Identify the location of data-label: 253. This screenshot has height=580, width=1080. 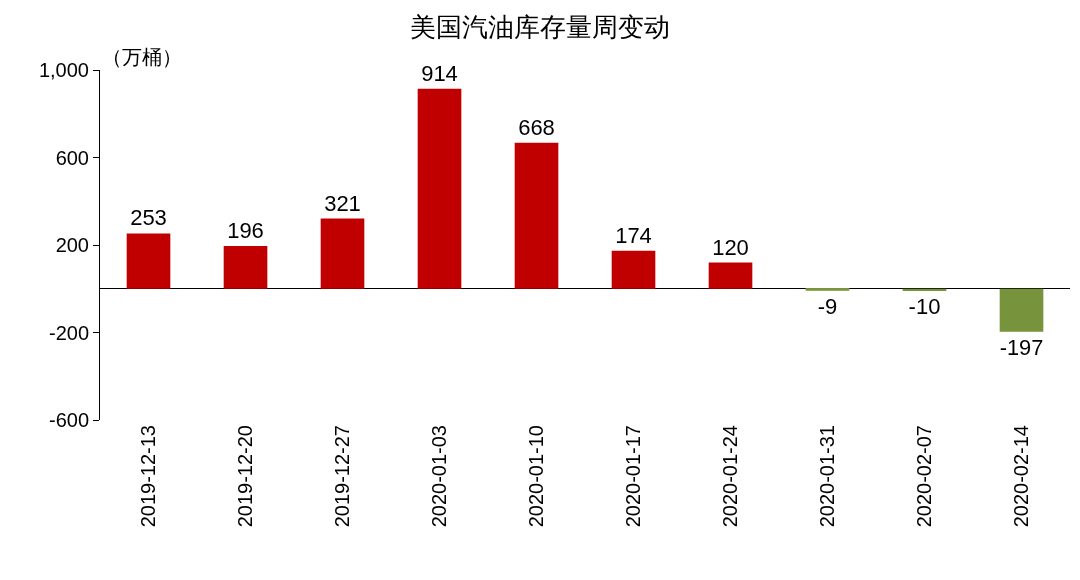
(148, 218).